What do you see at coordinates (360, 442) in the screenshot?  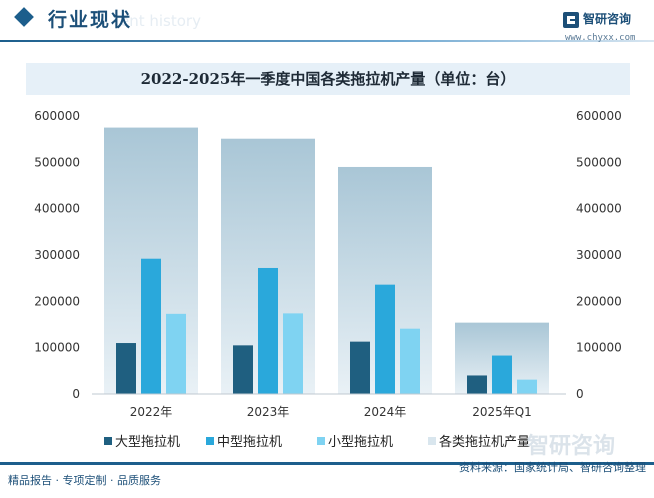 I see `legend-label: 小型拖拉机` at bounding box center [360, 442].